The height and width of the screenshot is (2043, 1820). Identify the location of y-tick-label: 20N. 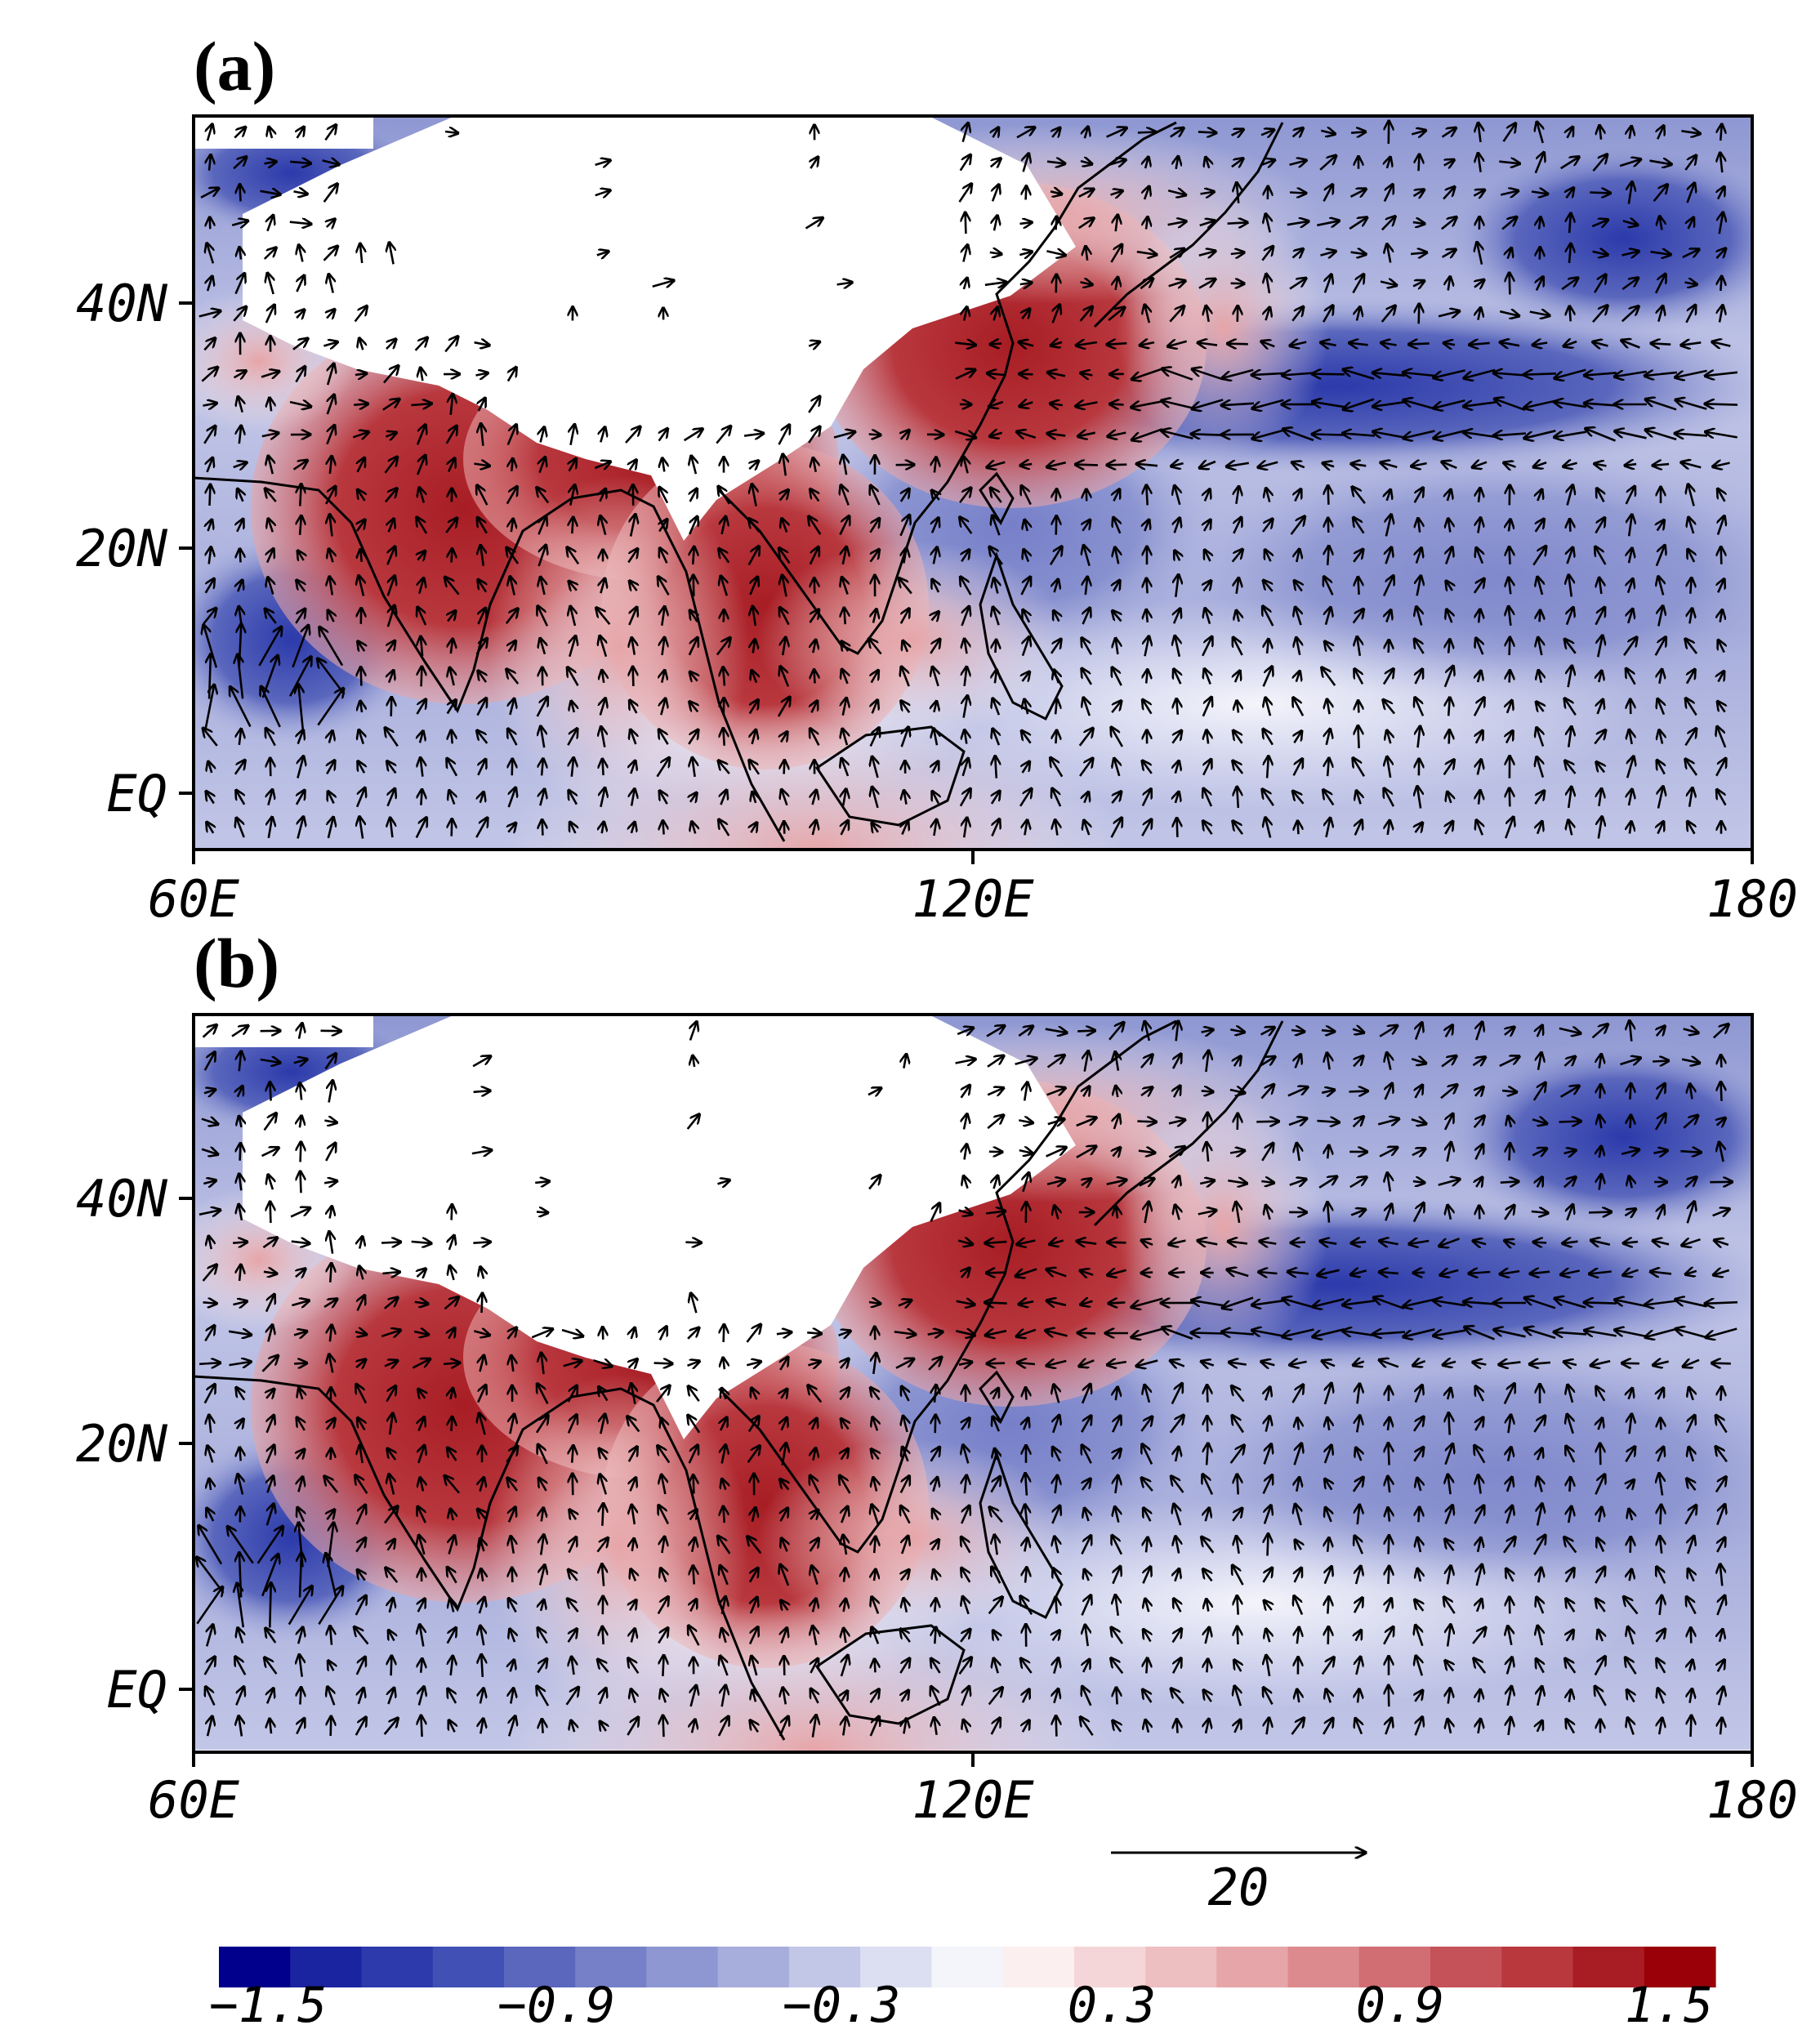
(122, 549).